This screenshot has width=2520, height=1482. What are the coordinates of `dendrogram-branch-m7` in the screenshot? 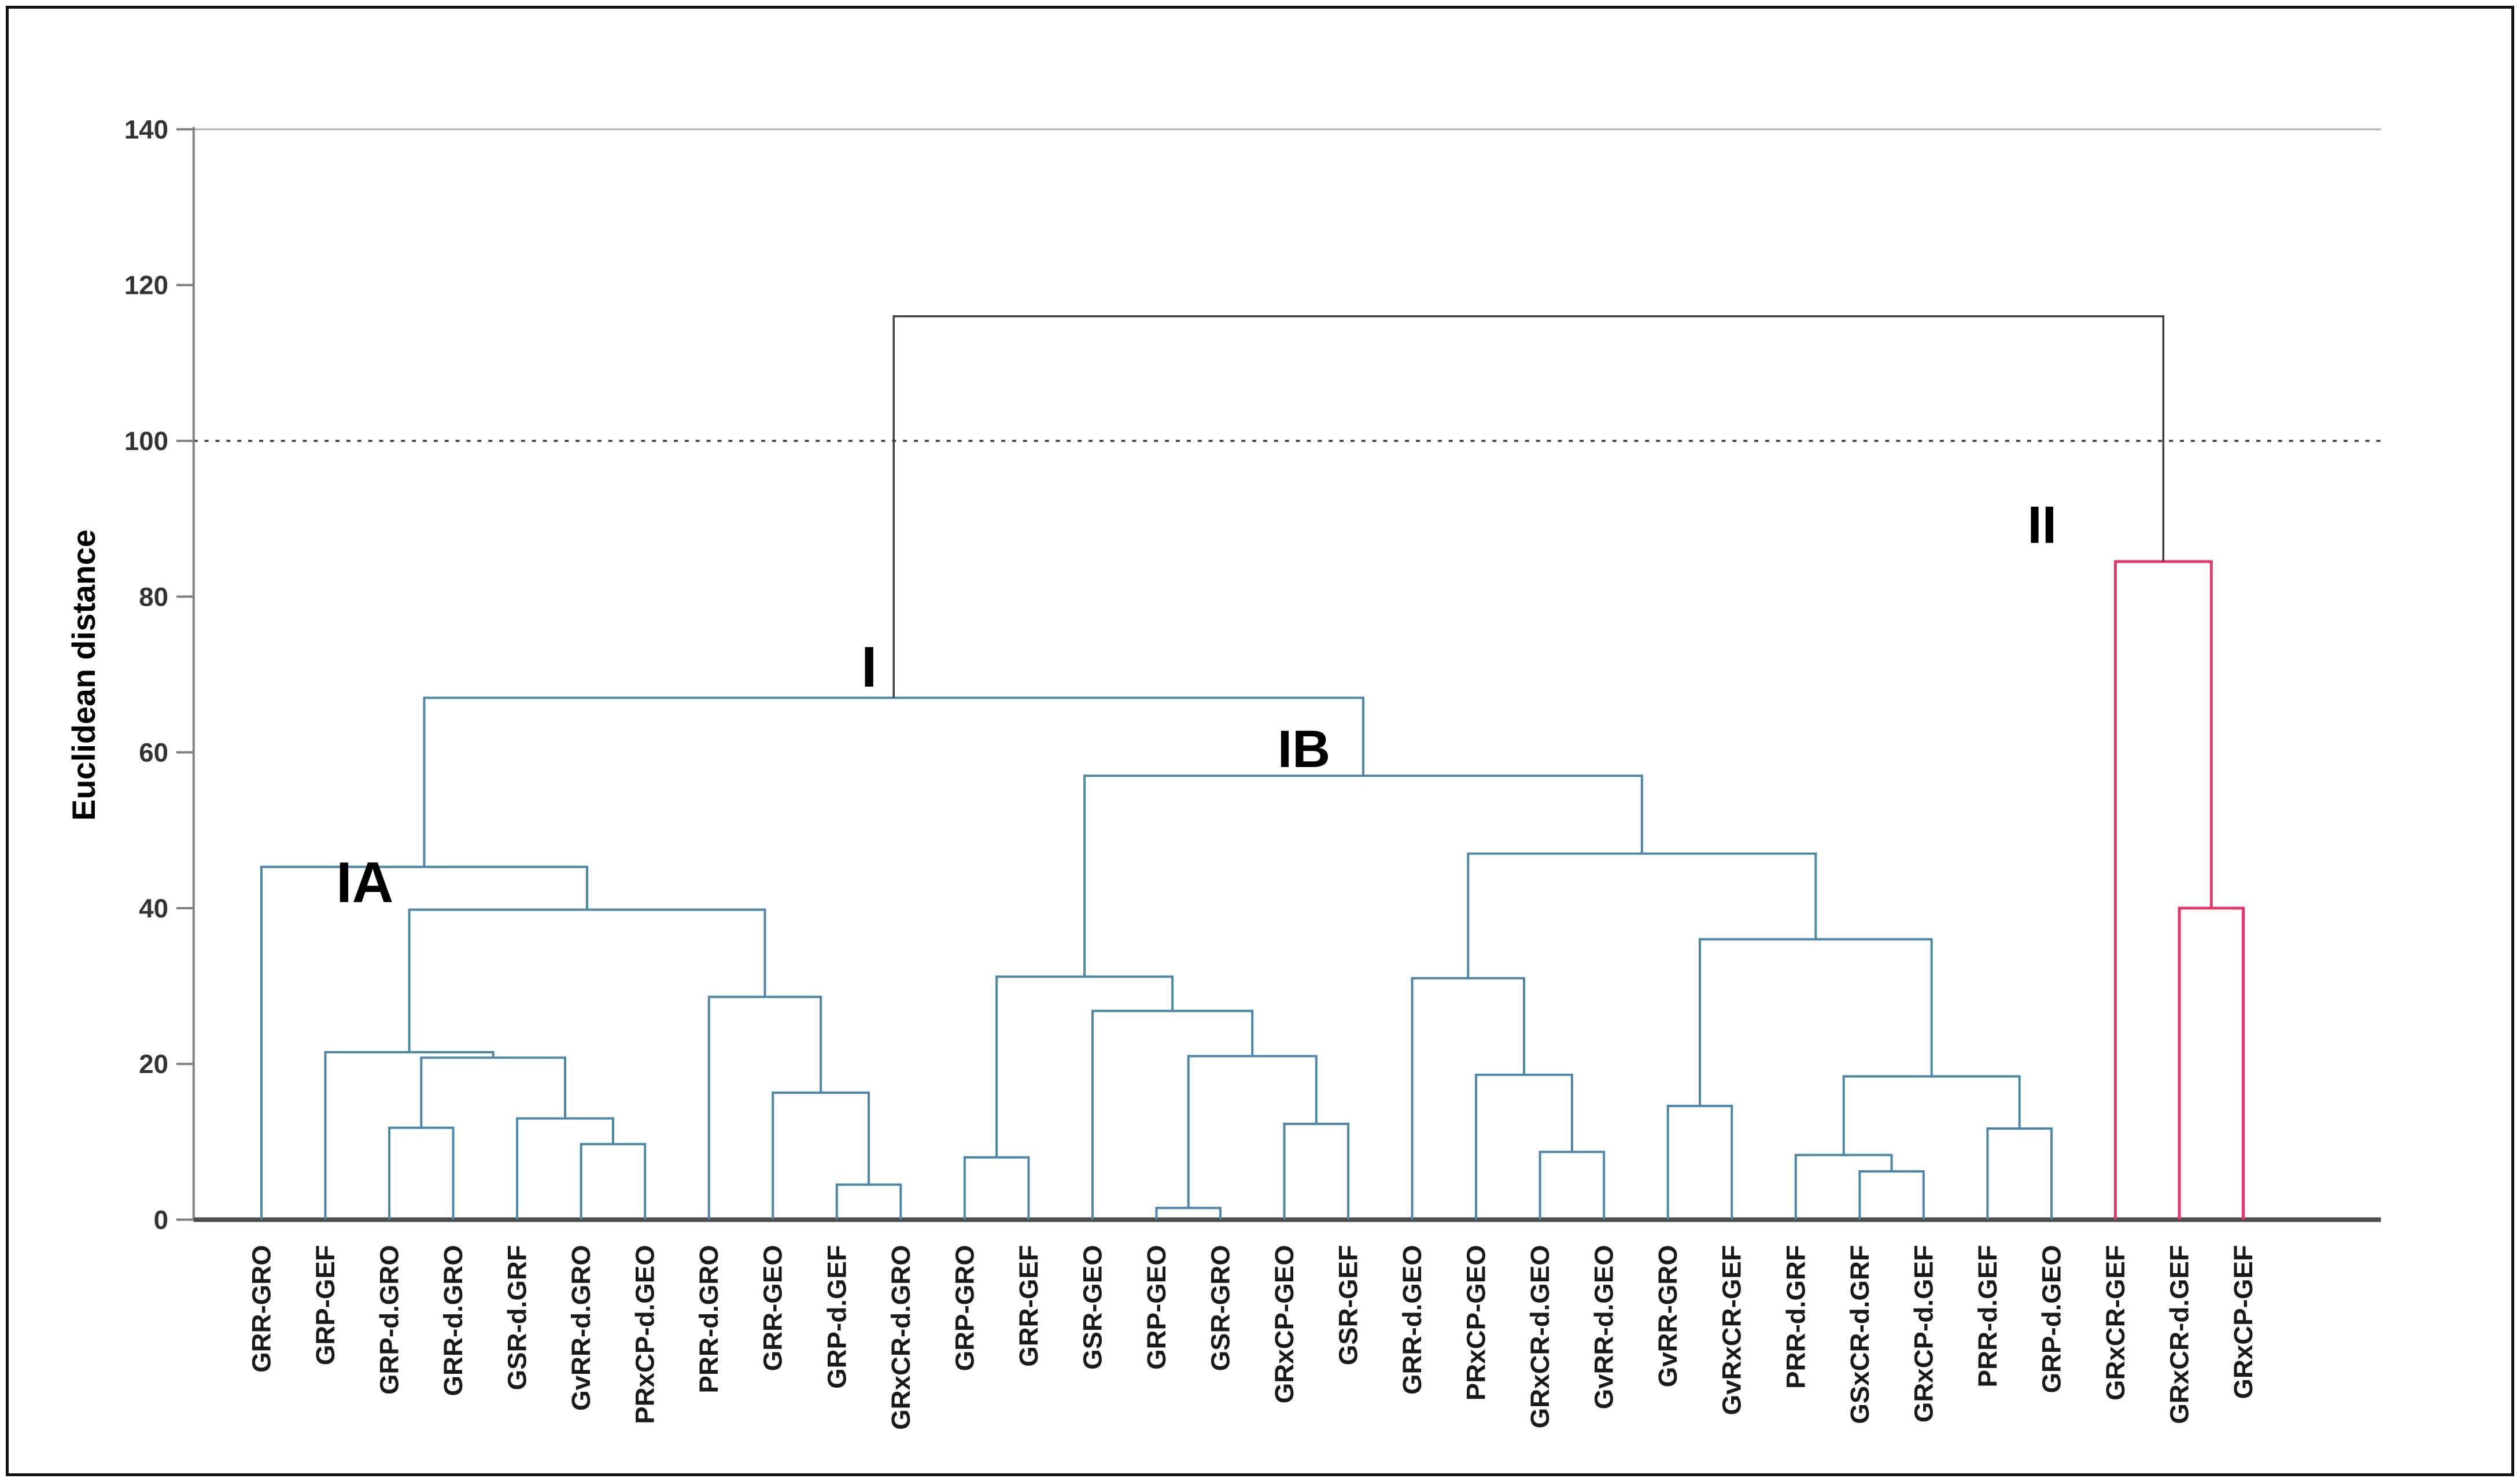 It's located at (764, 1108).